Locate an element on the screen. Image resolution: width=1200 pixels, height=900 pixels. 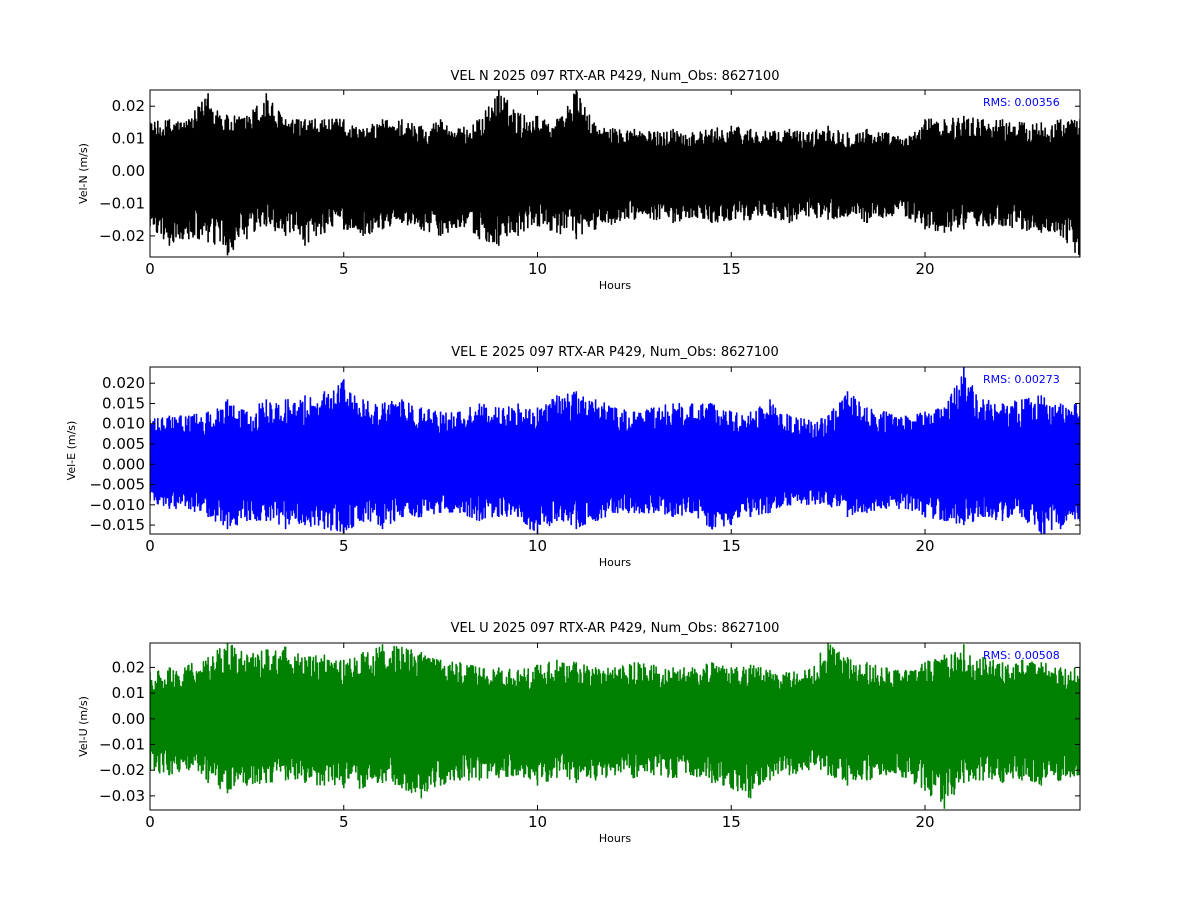
y-tick-label: 0.015 is located at coordinates (123, 403).